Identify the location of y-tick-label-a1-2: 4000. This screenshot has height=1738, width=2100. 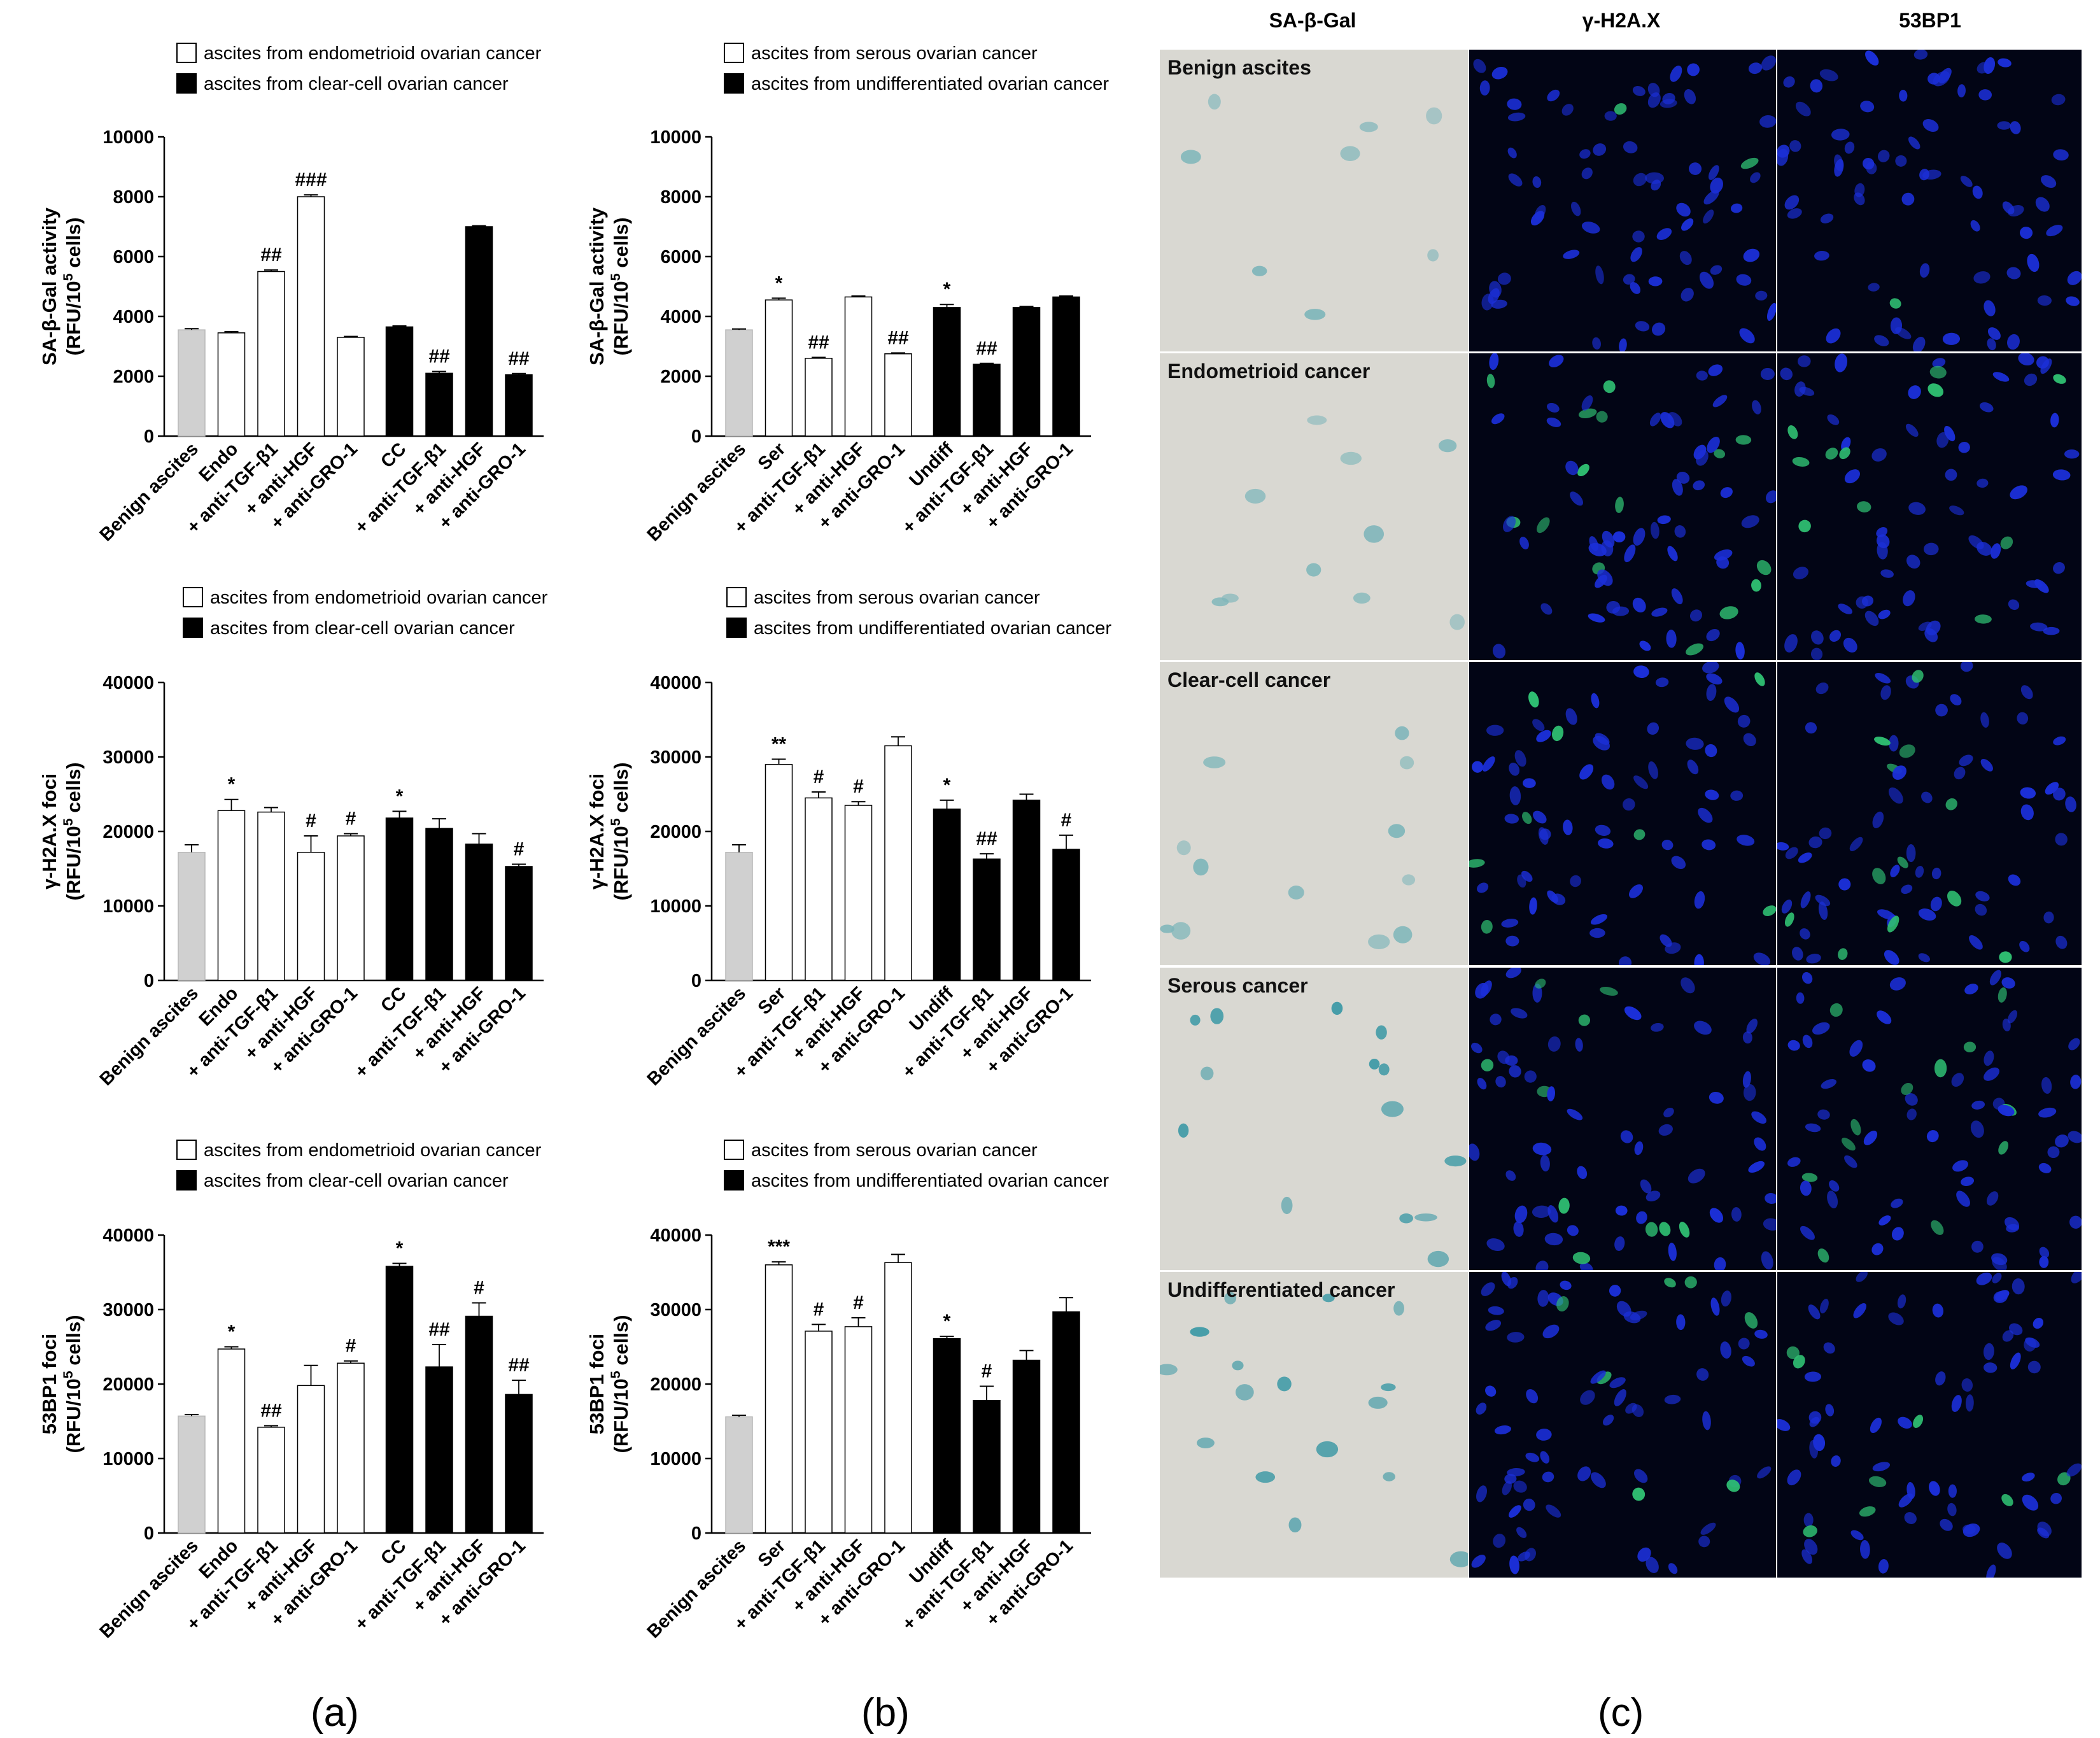
(133, 317).